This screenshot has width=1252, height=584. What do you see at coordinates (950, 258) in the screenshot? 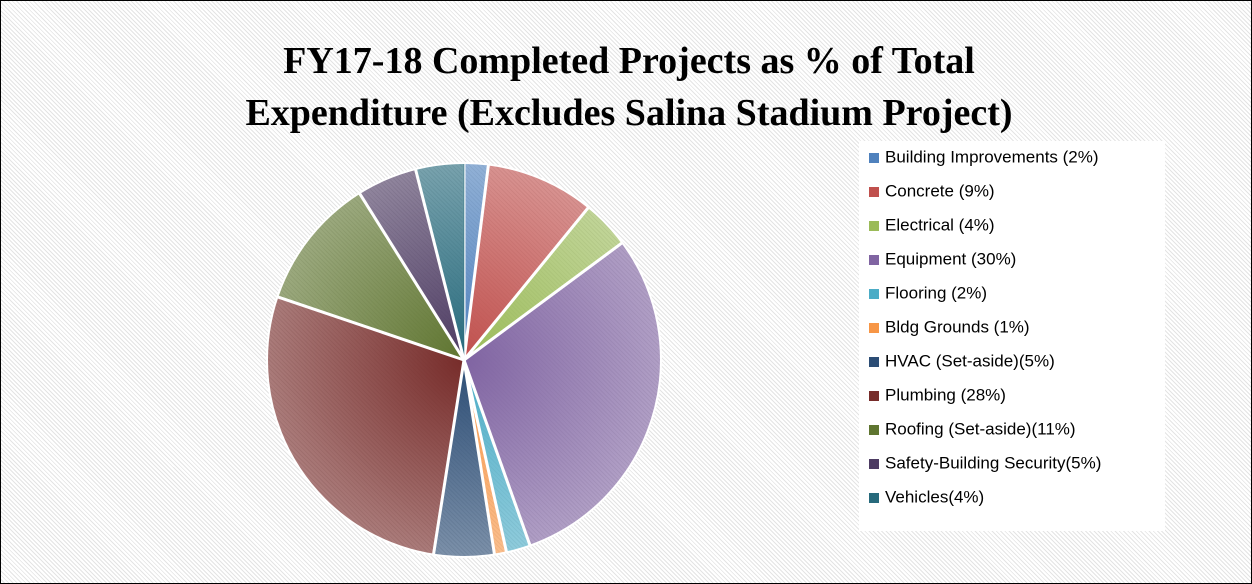
I see `legend-label: Equipment (30%)` at bounding box center [950, 258].